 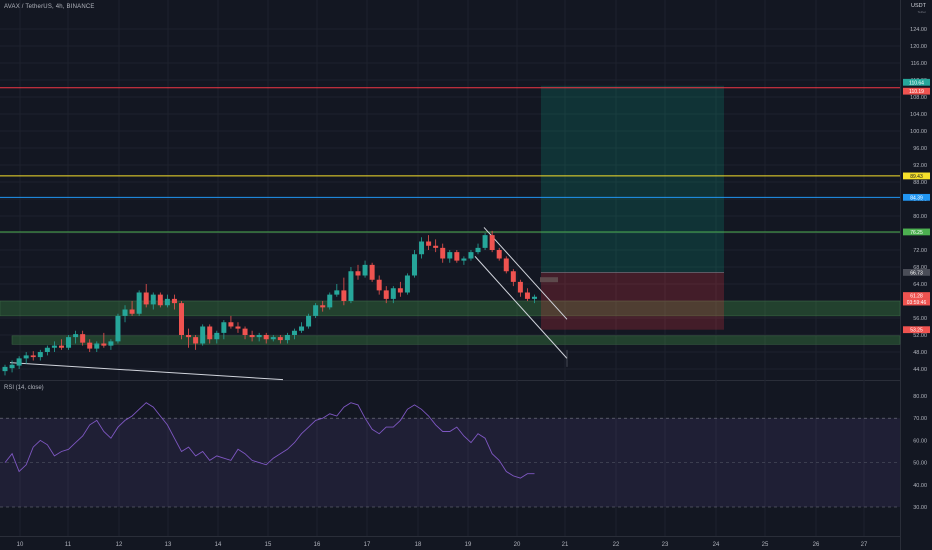 What do you see at coordinates (765, 545) in the screenshot?
I see `time-tick-label: 25` at bounding box center [765, 545].